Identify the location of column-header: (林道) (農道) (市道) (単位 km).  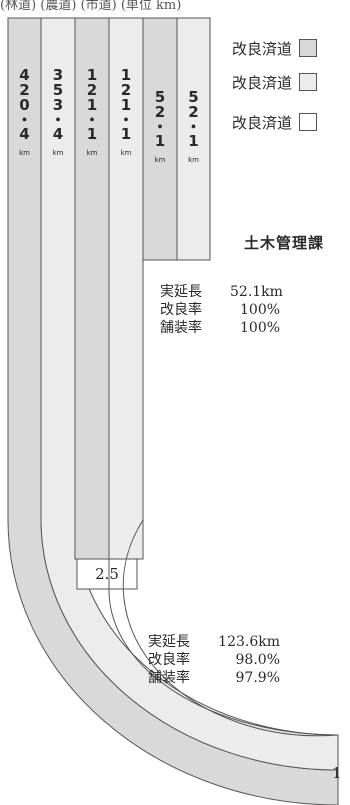
(91, 6).